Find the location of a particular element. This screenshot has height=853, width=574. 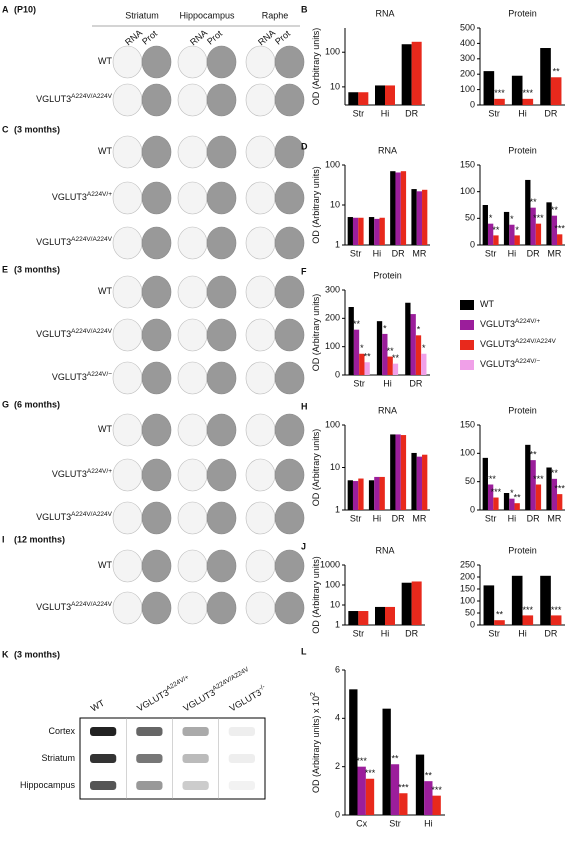

row-label-base: WT is located at coordinates (105, 565).